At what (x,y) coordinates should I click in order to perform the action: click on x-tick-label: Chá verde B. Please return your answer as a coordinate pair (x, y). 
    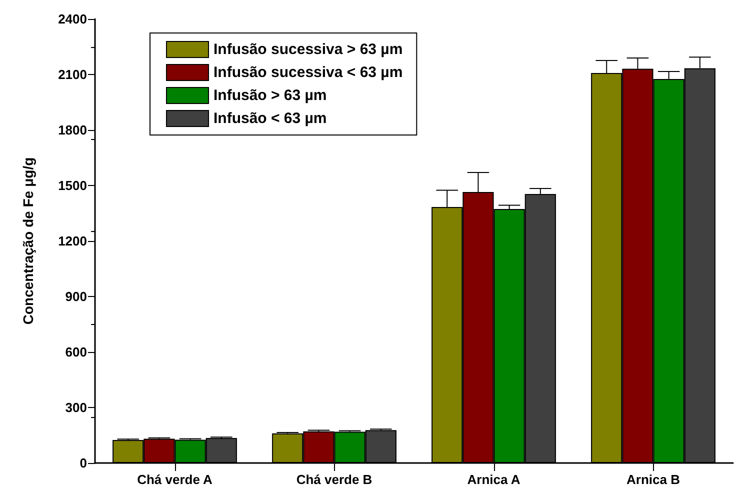
    Looking at the image, I should click on (334, 479).